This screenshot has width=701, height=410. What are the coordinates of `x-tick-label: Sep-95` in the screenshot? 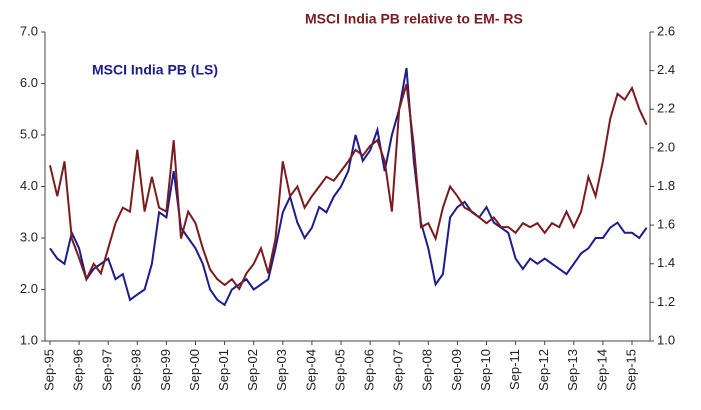 It's located at (48, 370).